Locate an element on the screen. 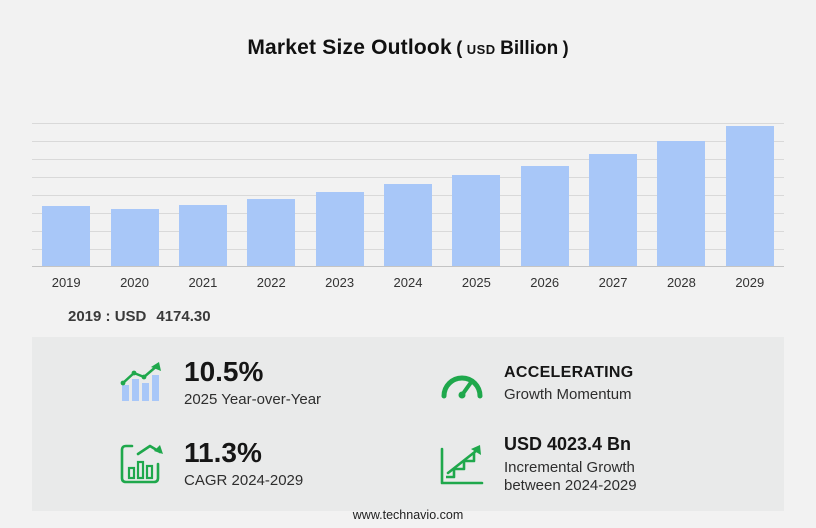 The height and width of the screenshot is (528, 816). bar-2022 is located at coordinates (271, 232).